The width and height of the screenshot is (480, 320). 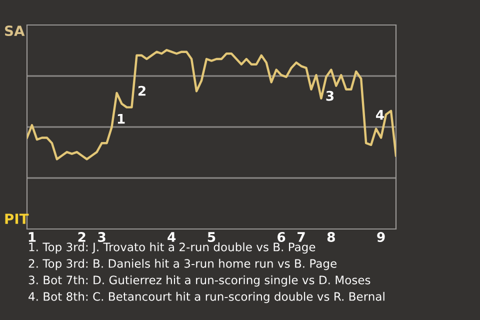 What do you see at coordinates (142, 91) in the screenshot?
I see `annotation: 2` at bounding box center [142, 91].